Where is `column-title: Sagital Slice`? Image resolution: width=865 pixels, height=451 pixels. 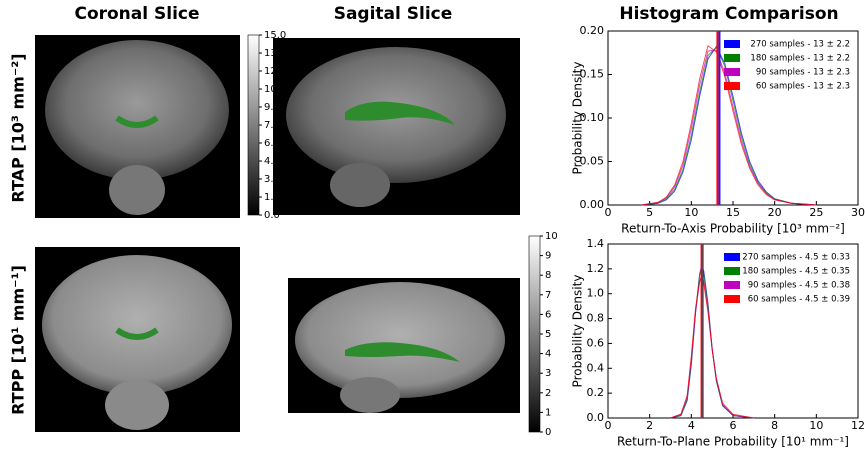 column-title: Sagital Slice is located at coordinates (393, 14).